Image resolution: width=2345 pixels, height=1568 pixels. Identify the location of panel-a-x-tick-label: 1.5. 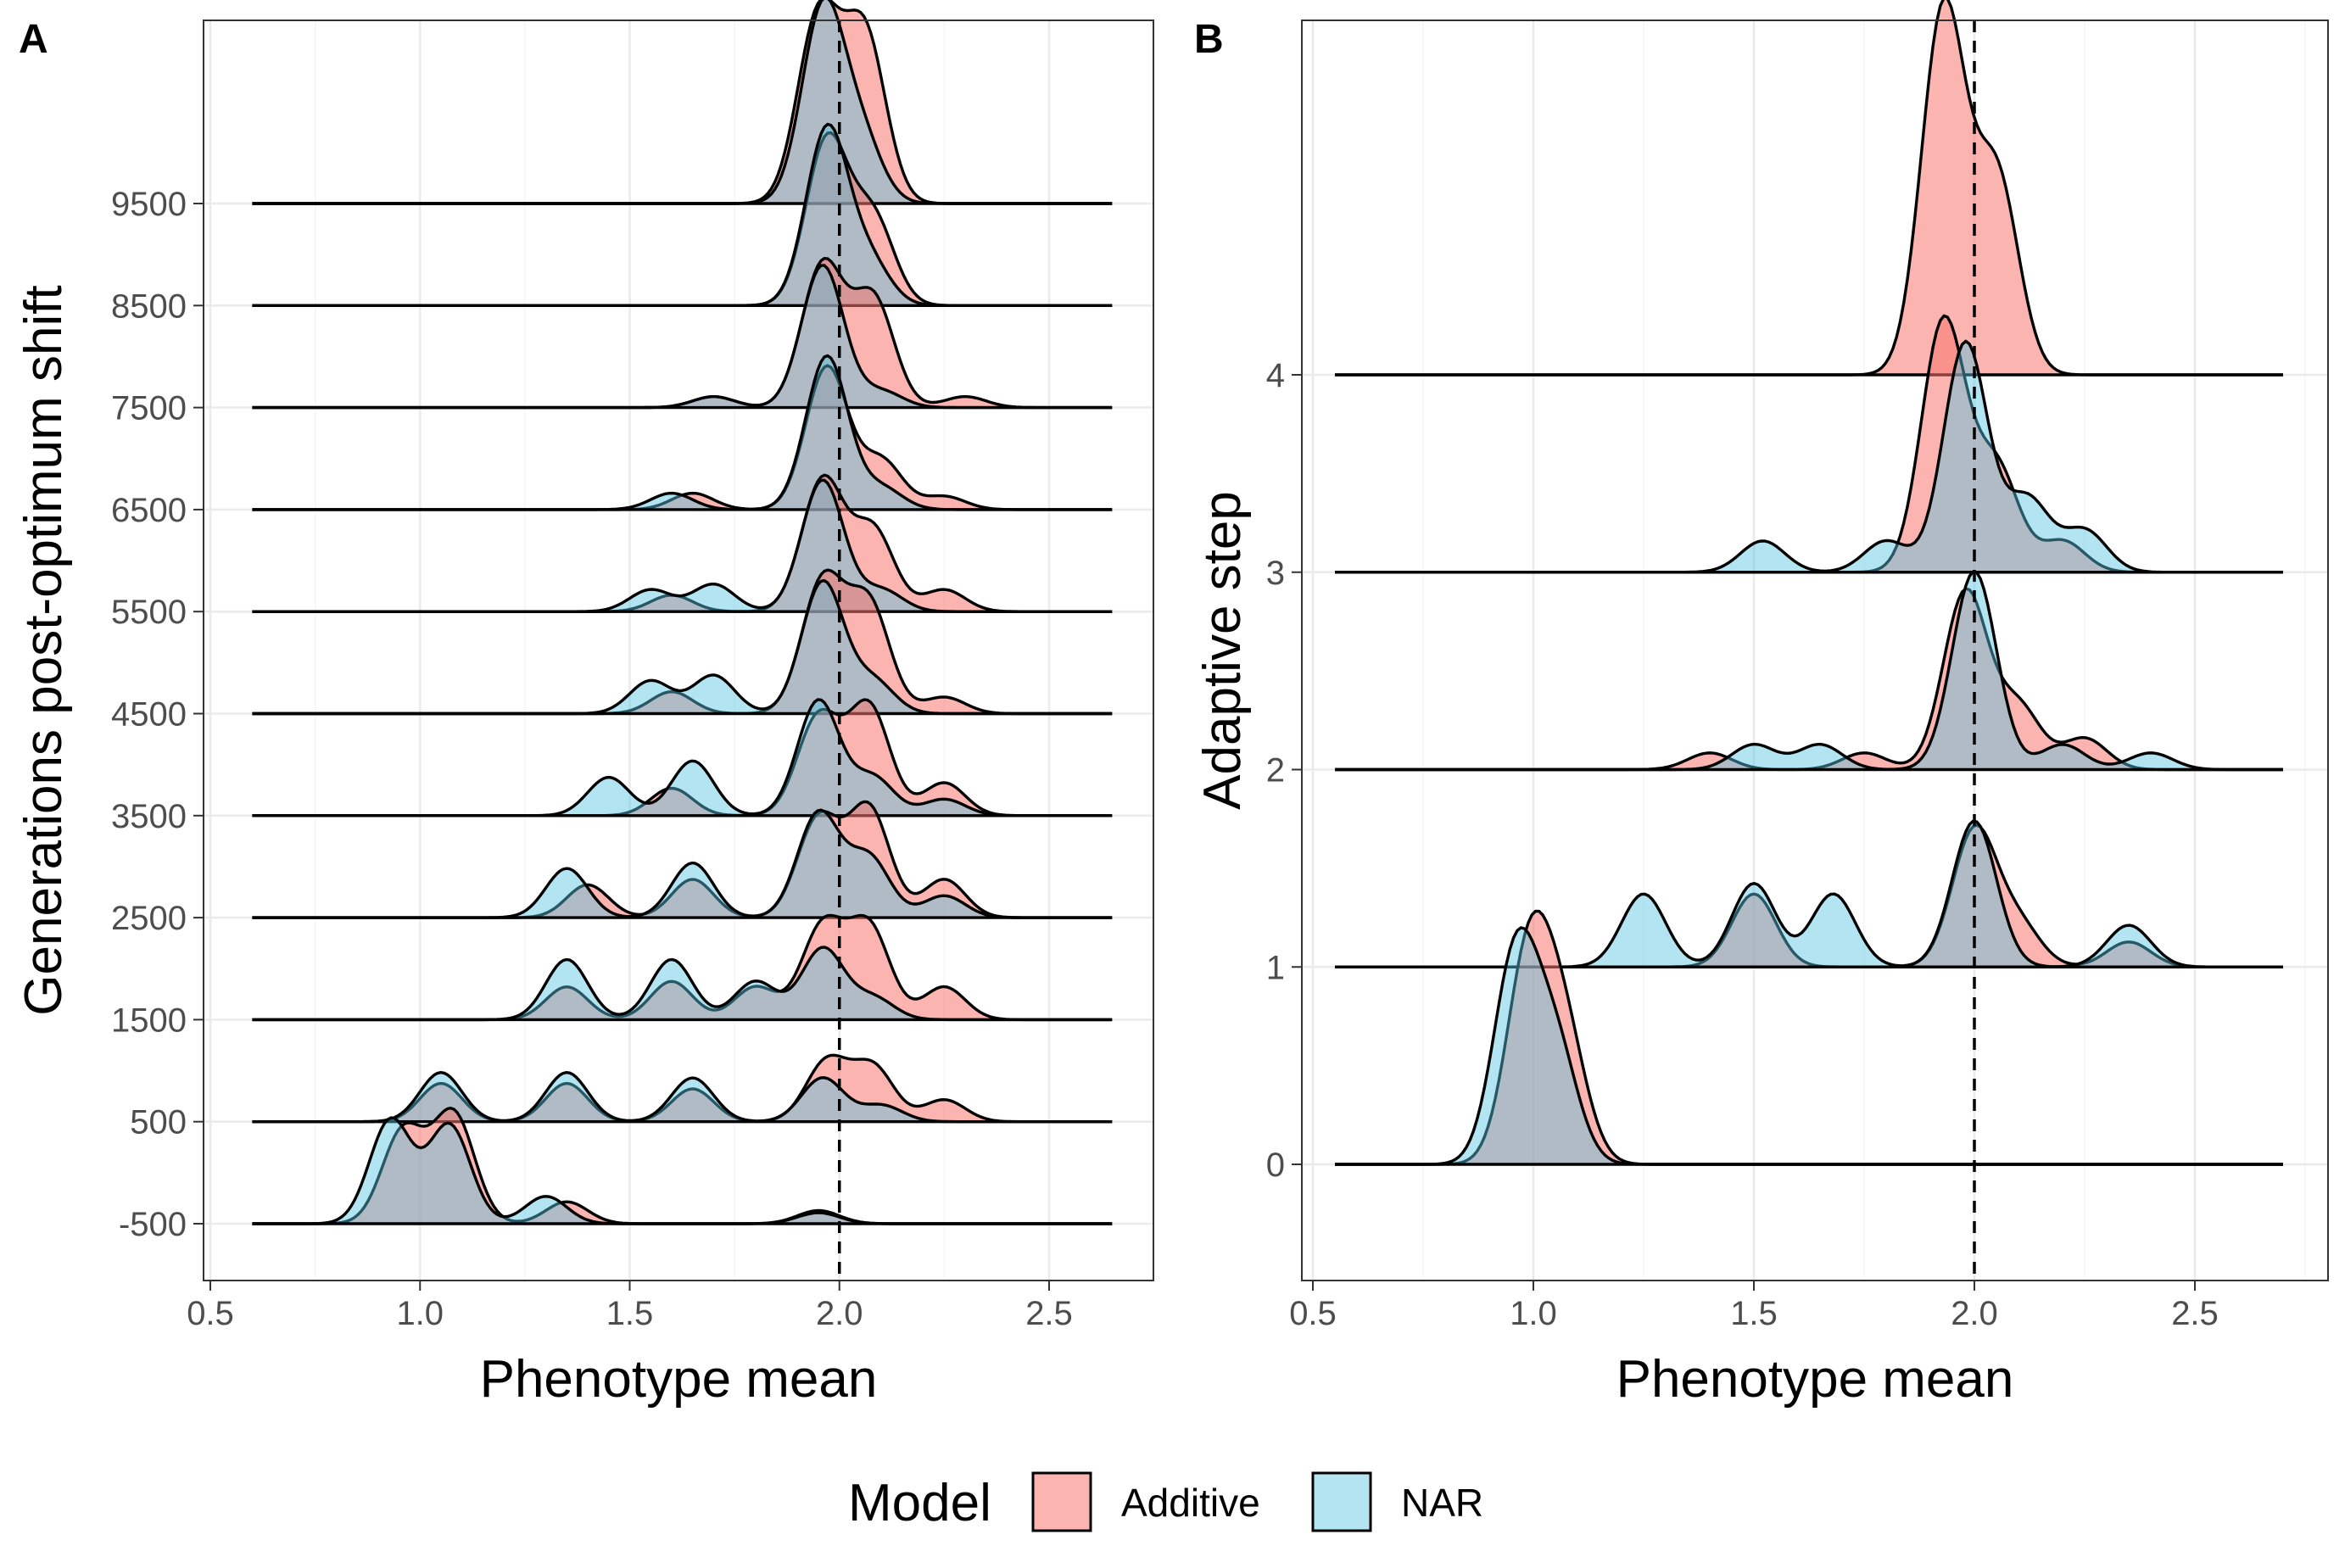
(630, 1314).